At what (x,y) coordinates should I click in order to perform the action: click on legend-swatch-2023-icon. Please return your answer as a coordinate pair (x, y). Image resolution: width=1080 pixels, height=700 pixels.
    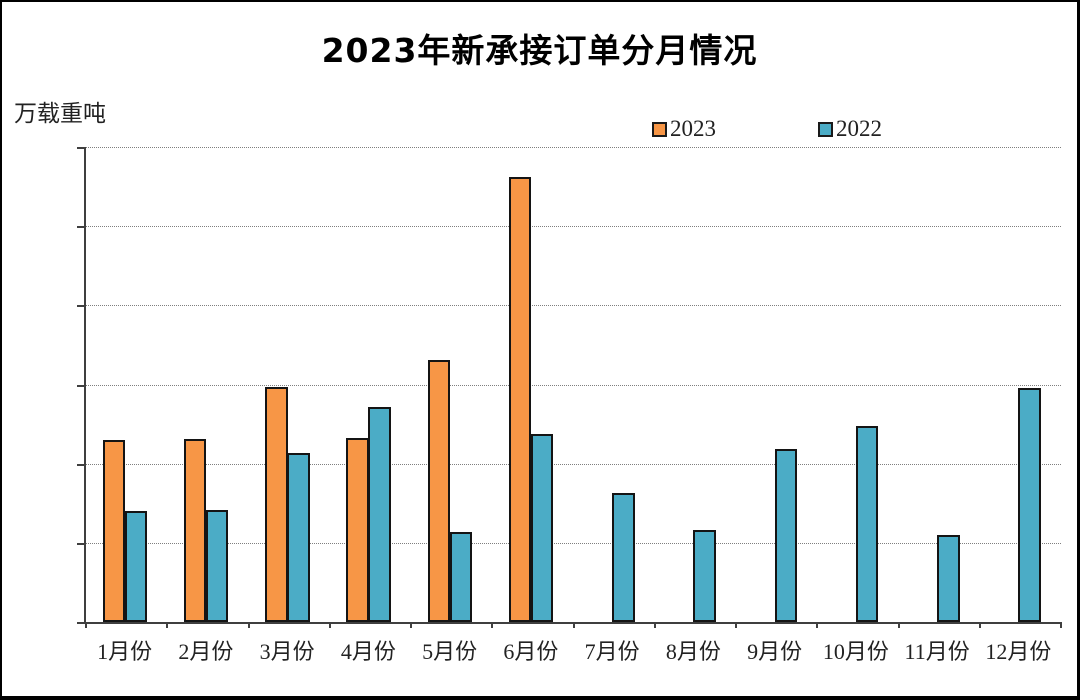
    Looking at the image, I should click on (659, 129).